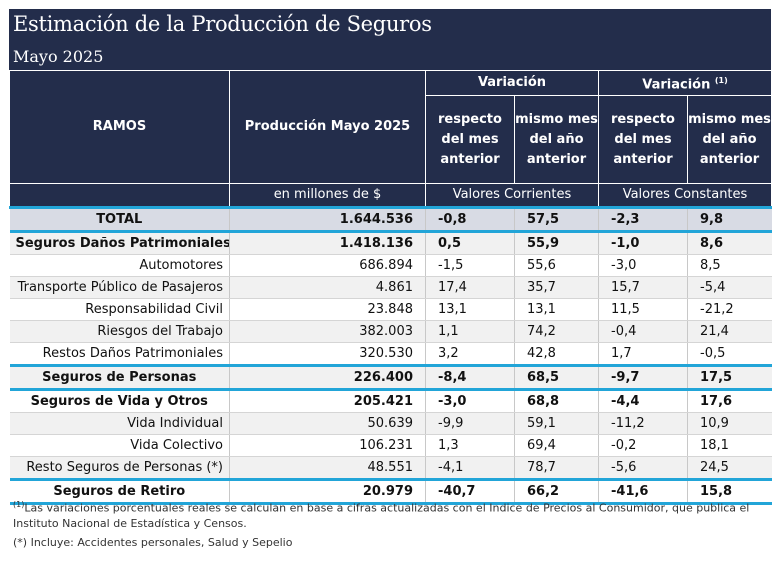 The image size is (780, 565). What do you see at coordinates (470, 354) in the screenshot?
I see `variacion-cell: 3,2` at bounding box center [470, 354].